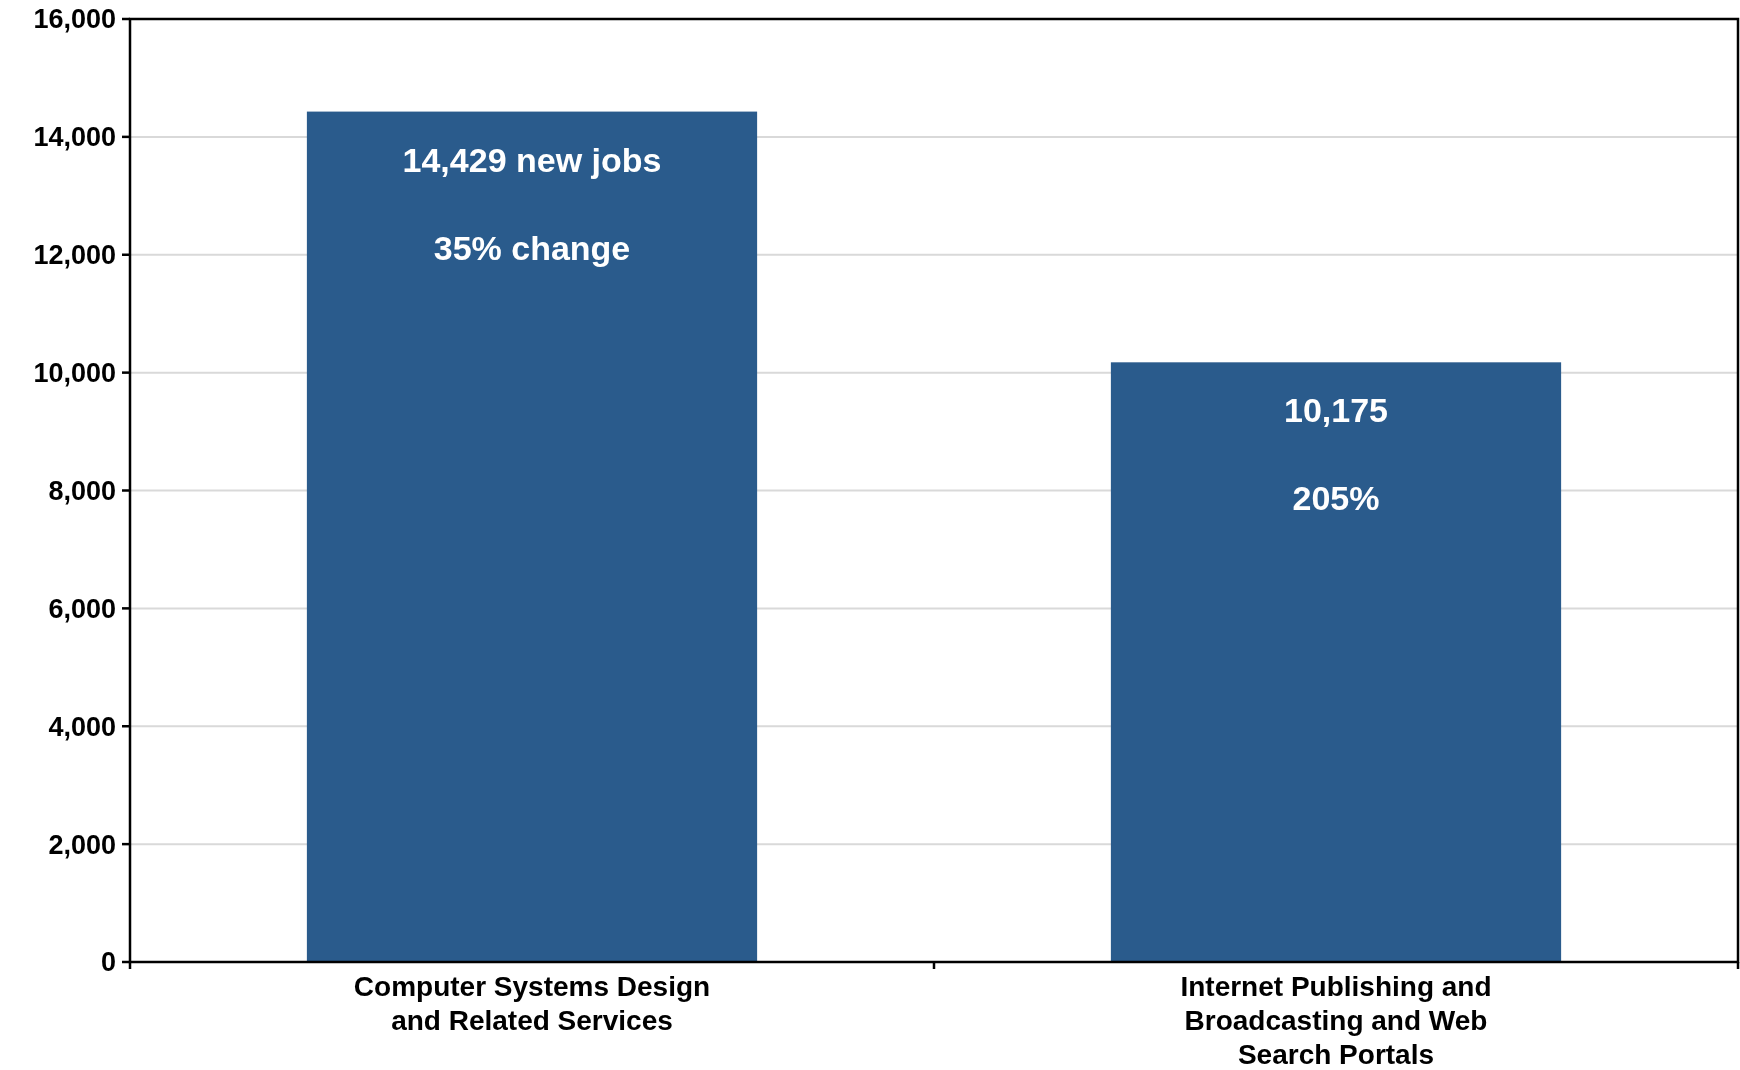 This screenshot has height=1070, width=1740. Describe the element at coordinates (532, 247) in the screenshot. I see `annotation: 35% change` at that location.